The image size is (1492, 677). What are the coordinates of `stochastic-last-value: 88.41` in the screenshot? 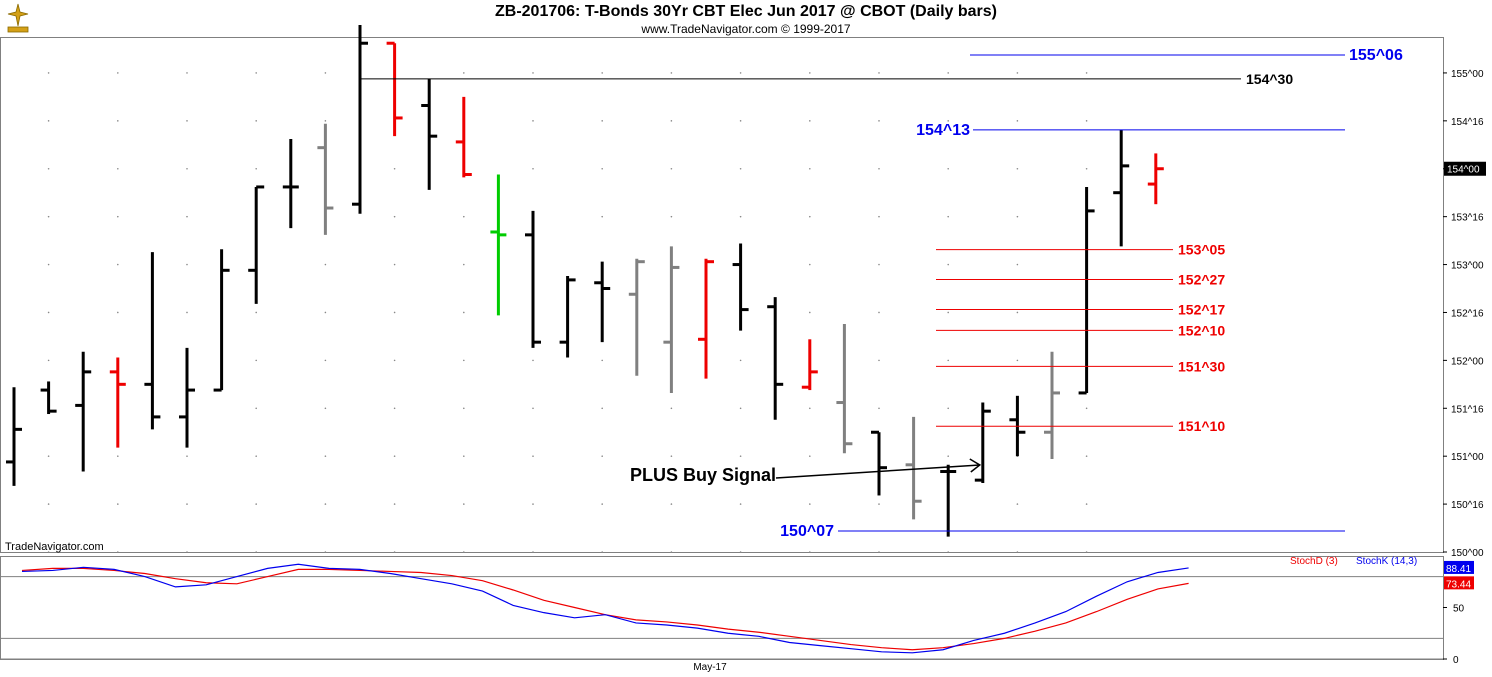 It's located at (1458, 569).